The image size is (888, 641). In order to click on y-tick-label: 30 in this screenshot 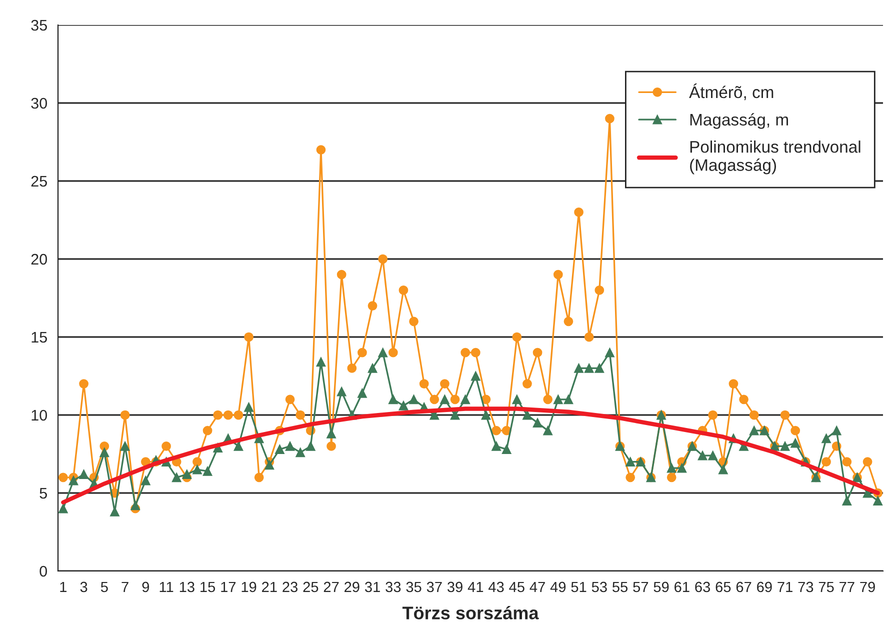, I will do `click(39, 103)`.